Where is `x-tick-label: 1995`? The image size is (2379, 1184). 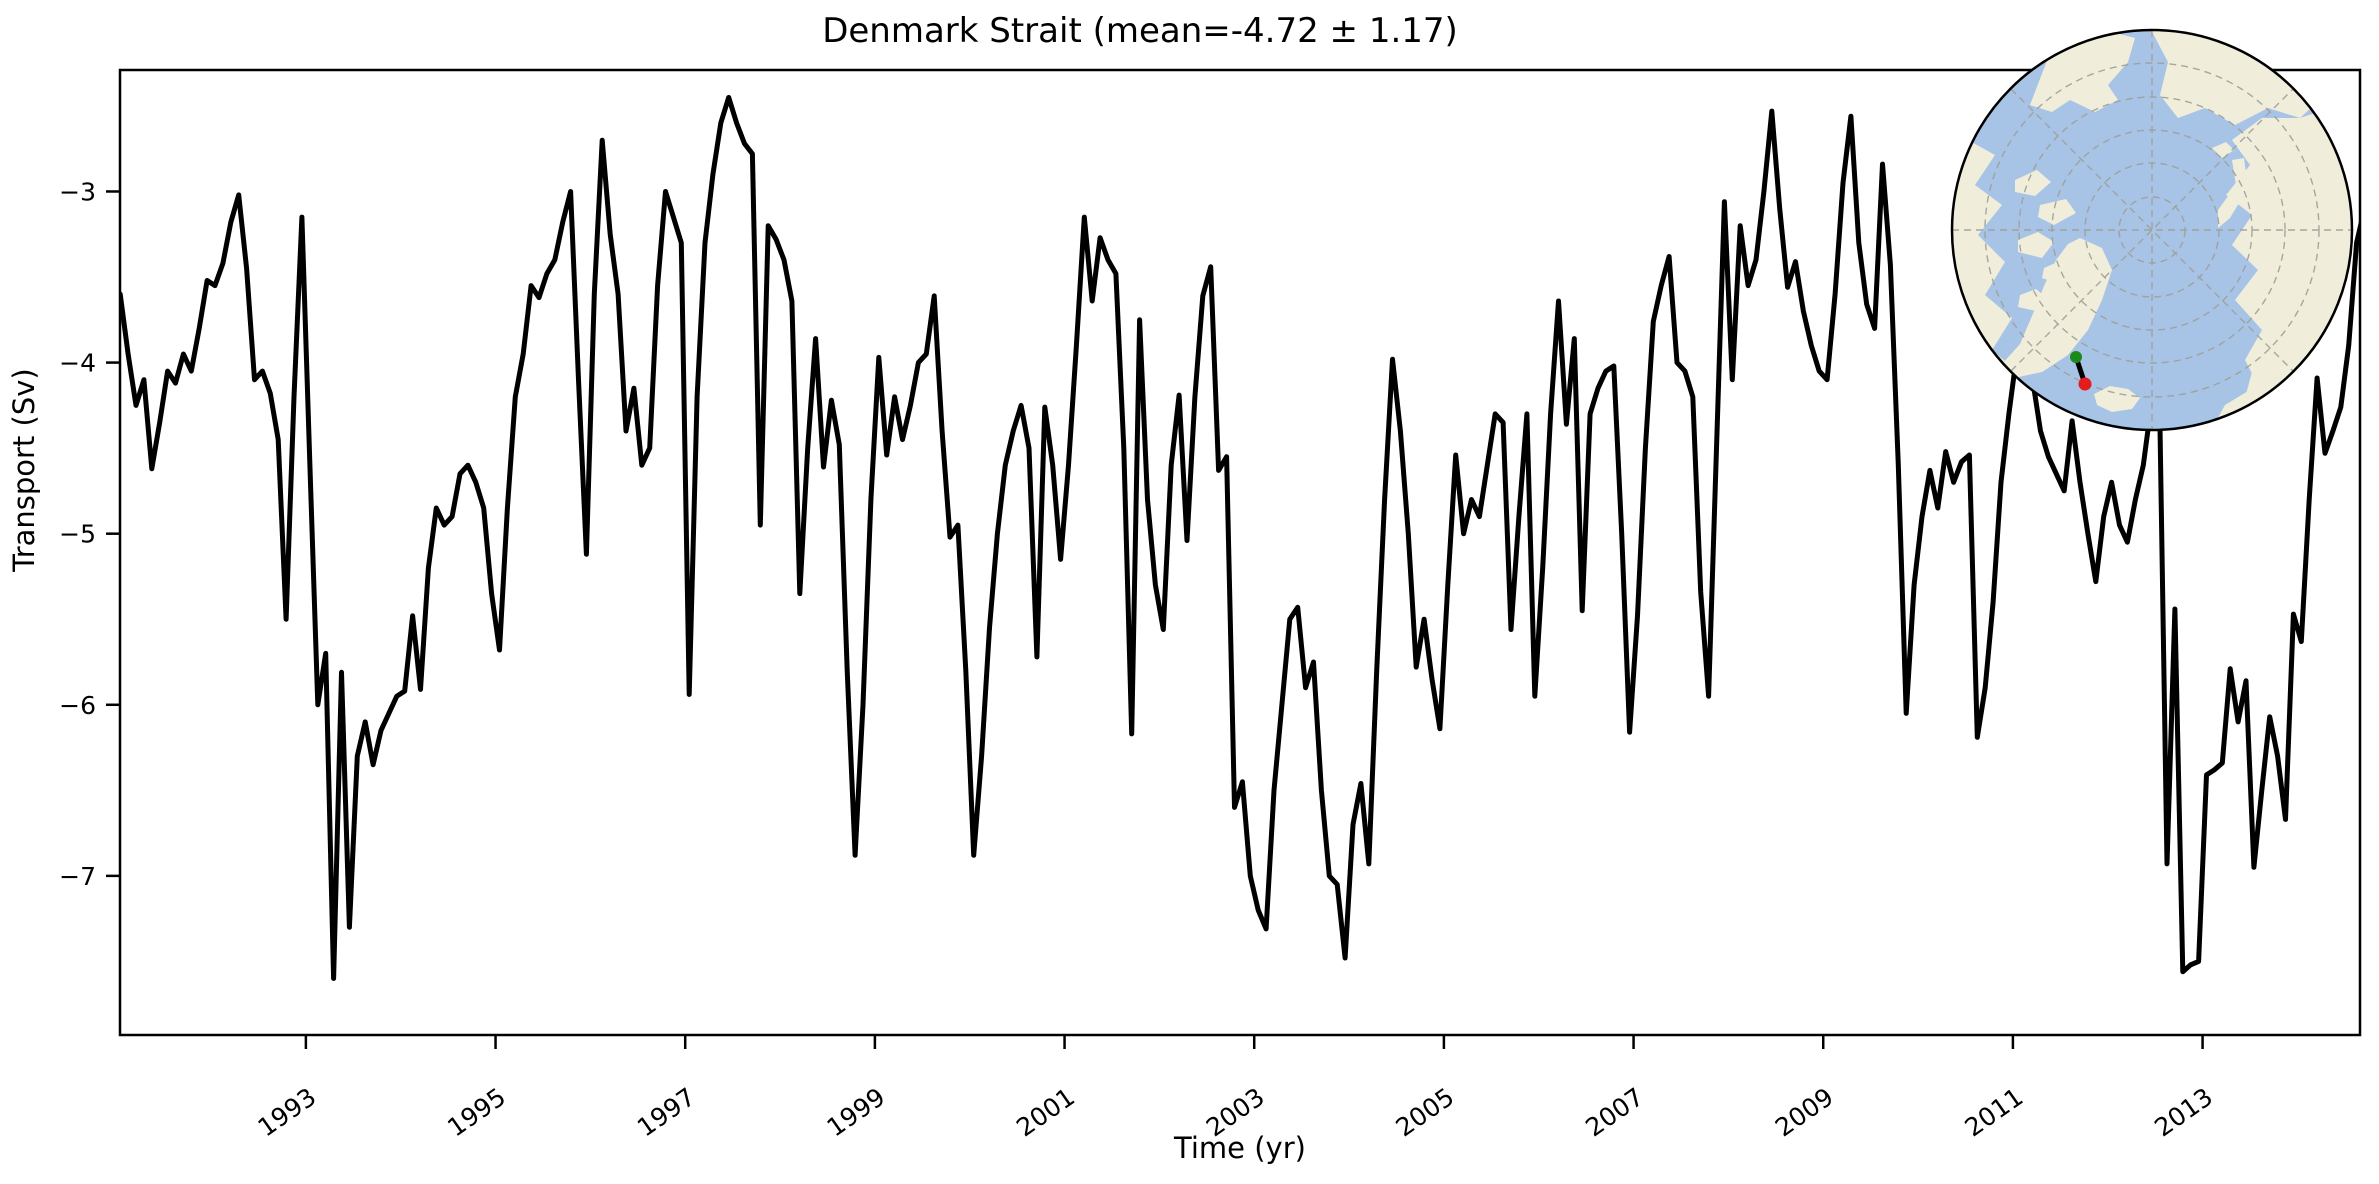 x-tick-label: 1995 is located at coordinates (476, 1112).